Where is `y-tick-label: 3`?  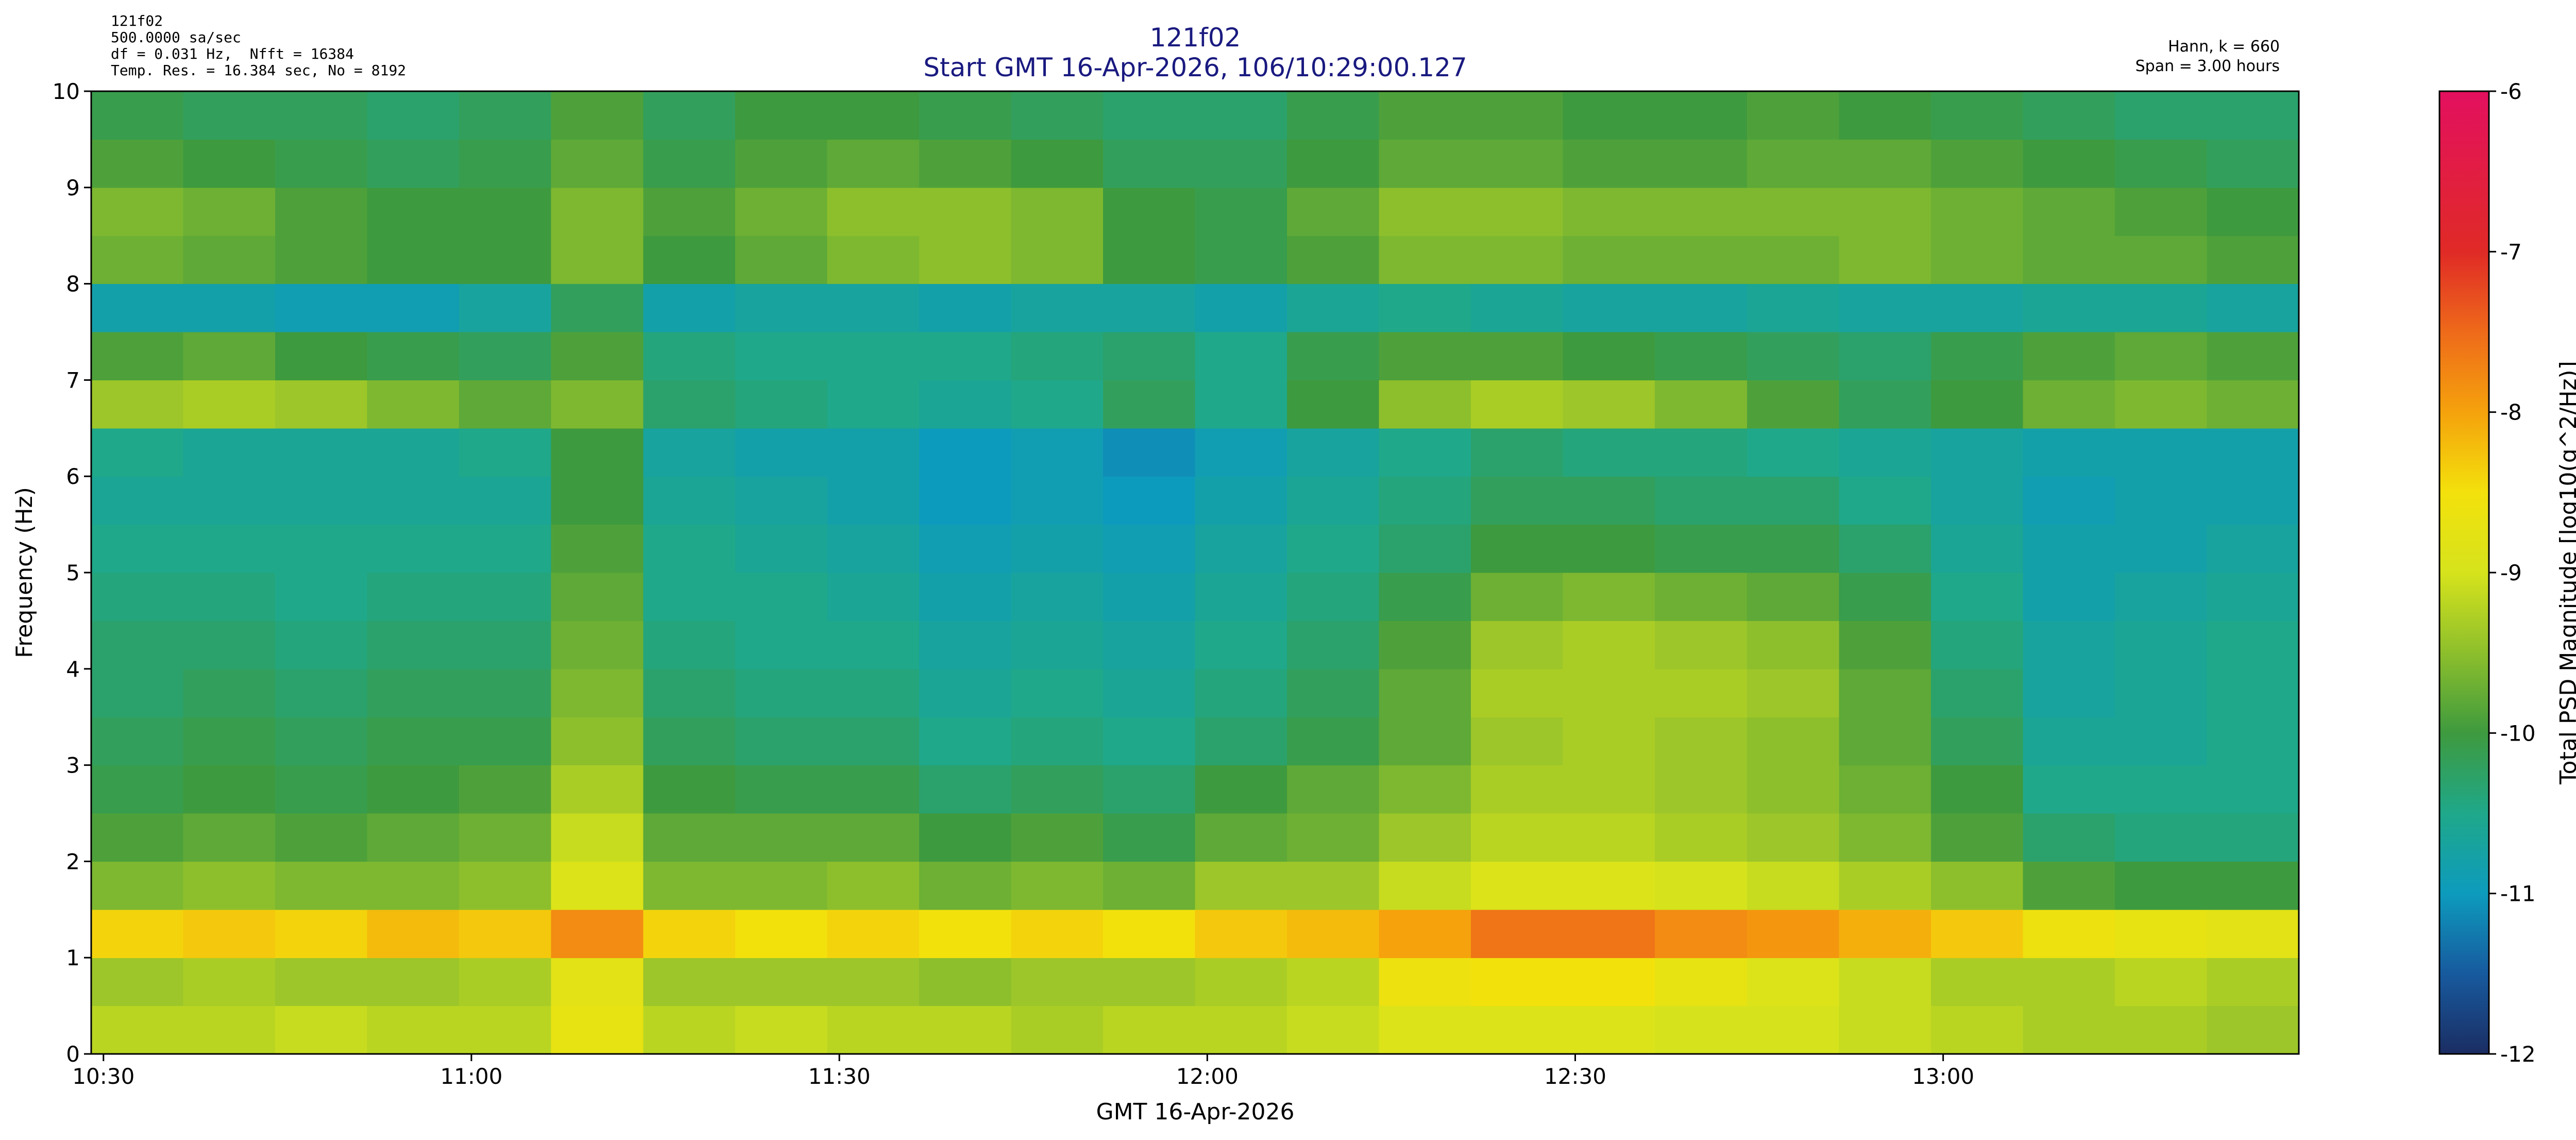
y-tick-label: 3 is located at coordinates (73, 766).